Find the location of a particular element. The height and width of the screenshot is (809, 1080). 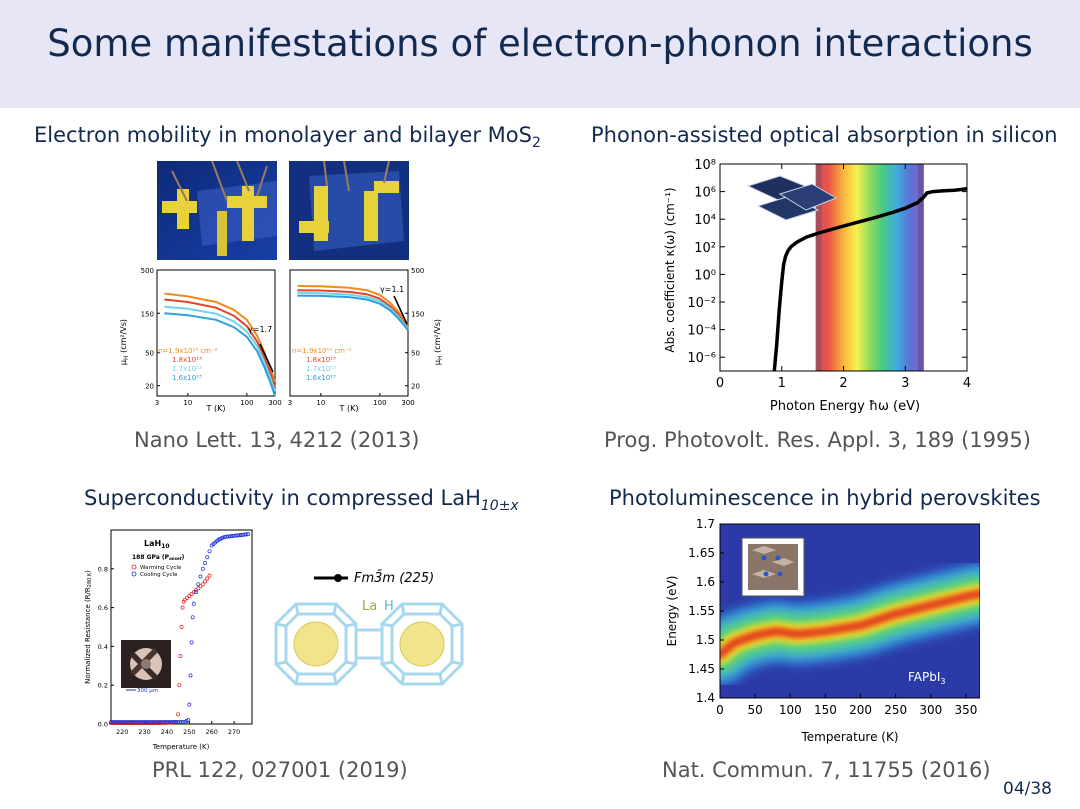

pl-xtick-label: 100 is located at coordinates (790, 710).